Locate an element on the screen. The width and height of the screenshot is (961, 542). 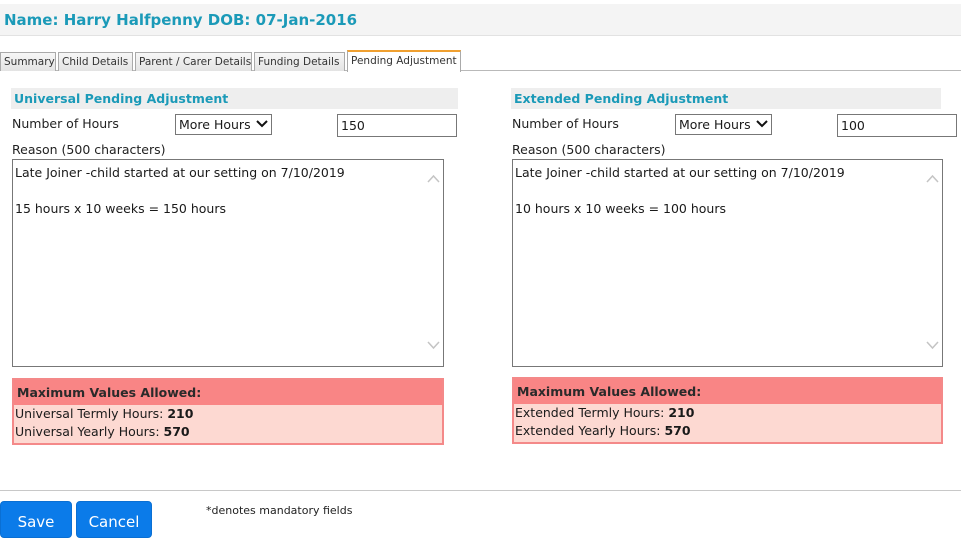
universal-hours-type-select: More Hours is located at coordinates (223, 124).